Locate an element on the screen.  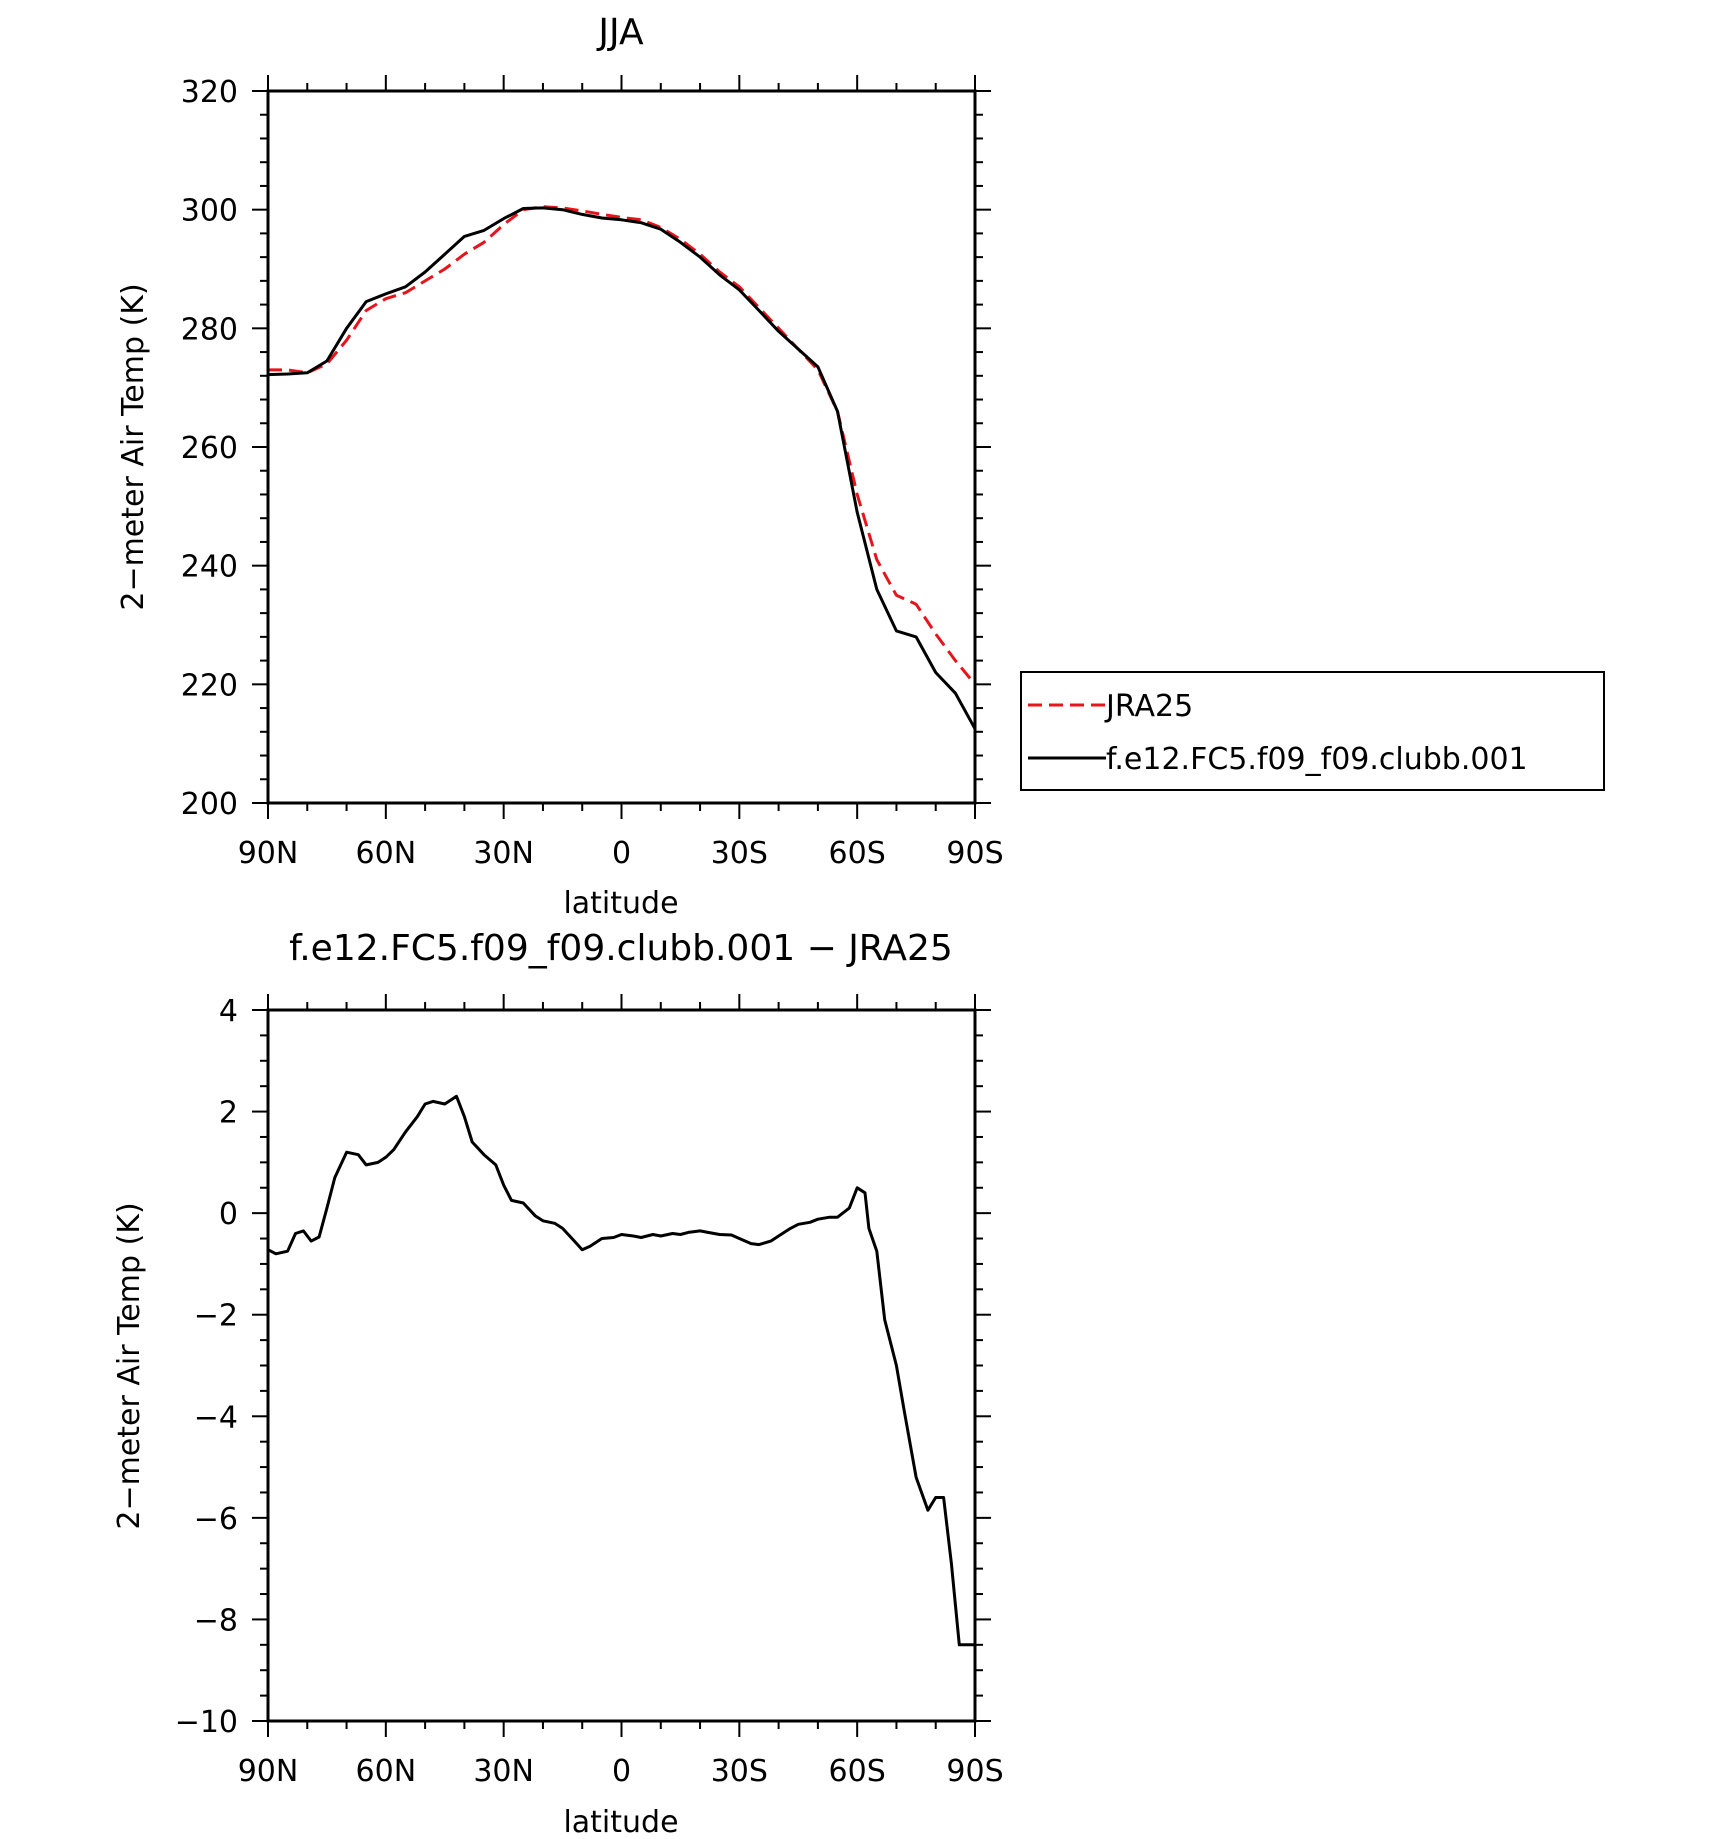
y-tick-label: 260 is located at coordinates (209, 448).